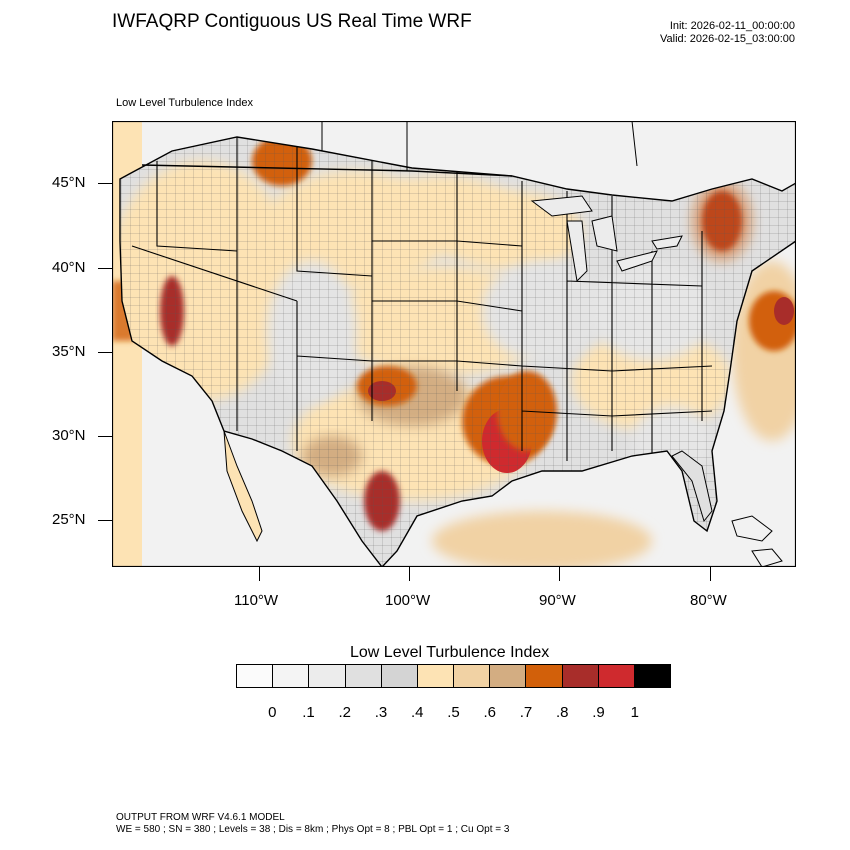 The height and width of the screenshot is (850, 850). I want to click on lon-label-110: 110°W, so click(256, 600).